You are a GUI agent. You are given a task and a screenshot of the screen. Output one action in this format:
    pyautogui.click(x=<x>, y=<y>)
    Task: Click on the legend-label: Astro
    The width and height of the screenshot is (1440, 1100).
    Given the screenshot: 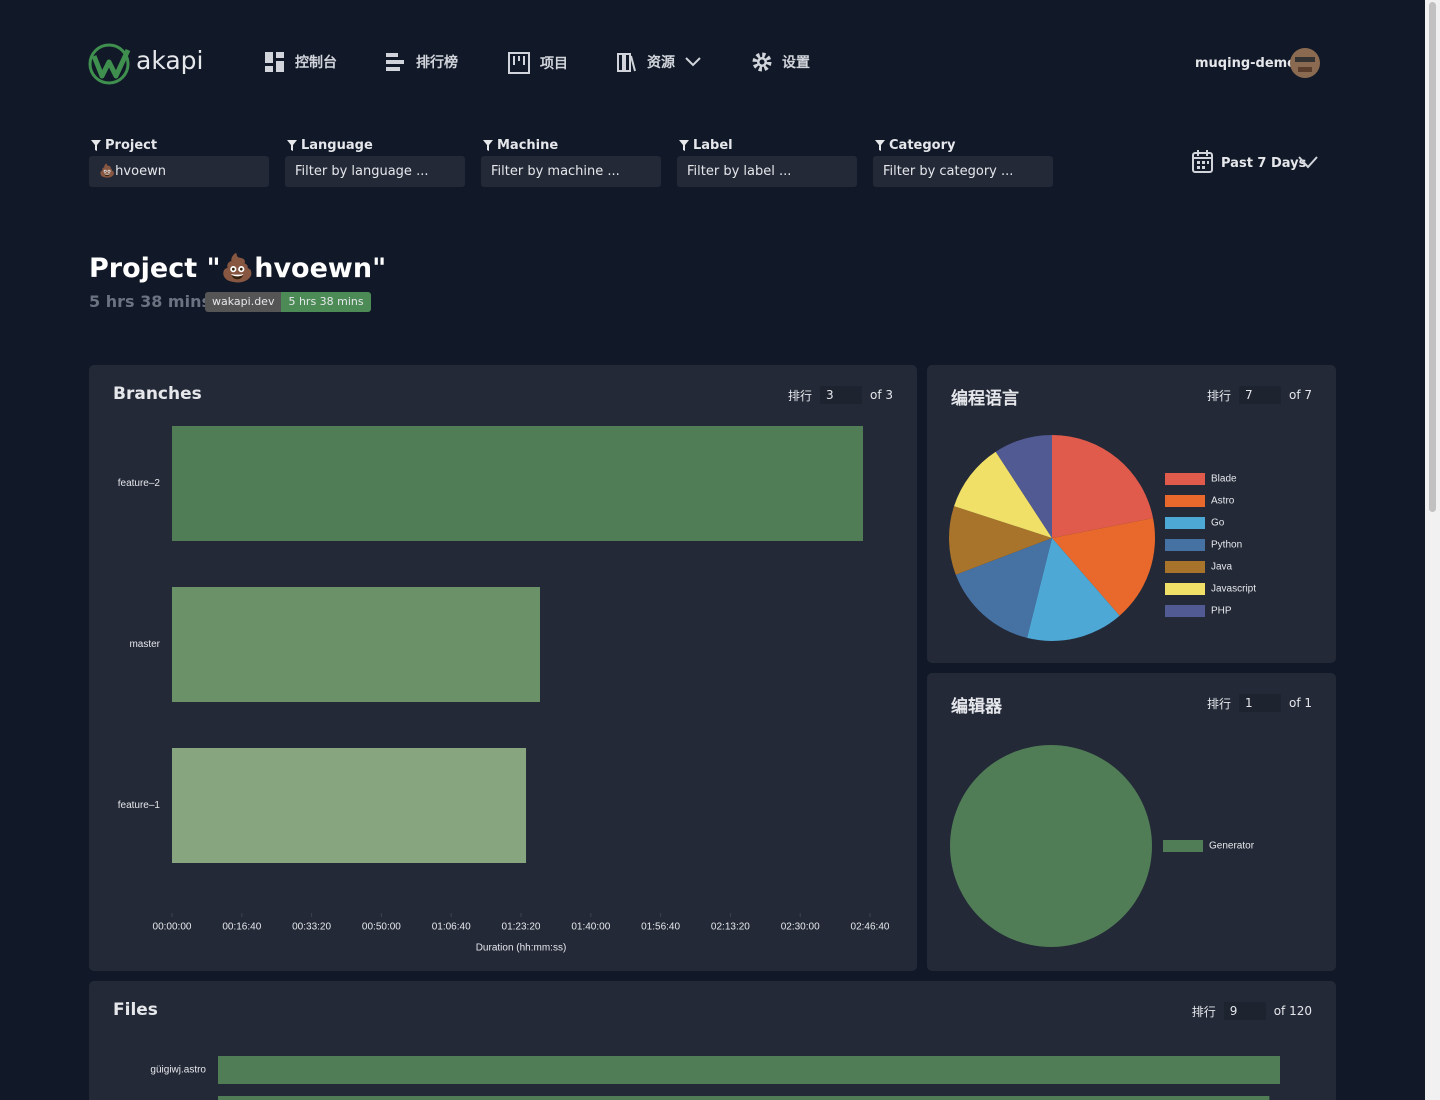 What is the action you would take?
    pyautogui.click(x=1223, y=501)
    